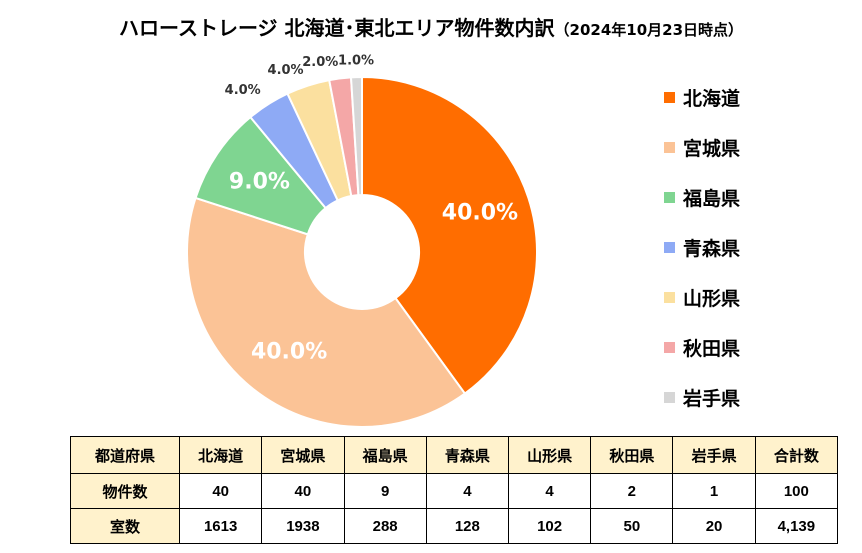 The height and width of the screenshot is (553, 862). Describe the element at coordinates (712, 198) in the screenshot. I see `legend-label-fukushima: 福島県` at that location.